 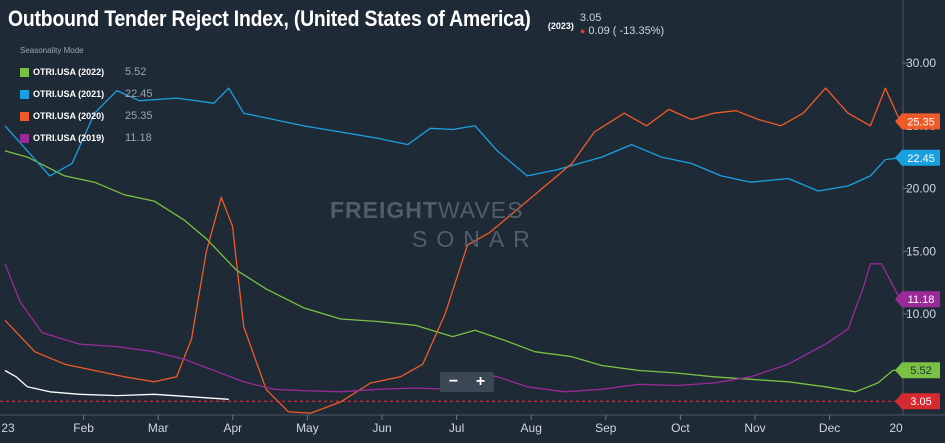 What do you see at coordinates (232, 428) in the screenshot?
I see `x-tick-label: Apr` at bounding box center [232, 428].